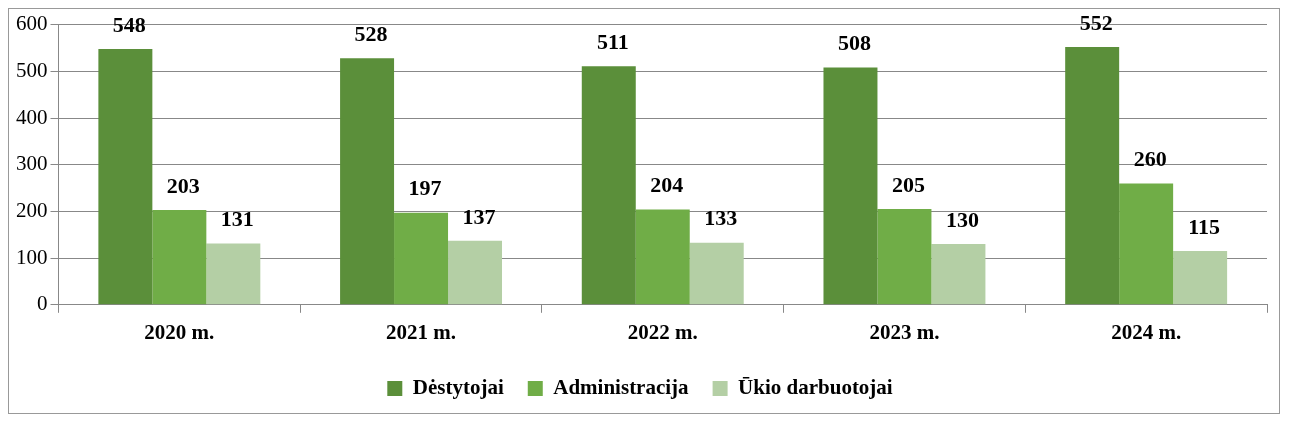 Image resolution: width=1291 pixels, height=424 pixels. I want to click on y-tick-label: 500, so click(32, 69).